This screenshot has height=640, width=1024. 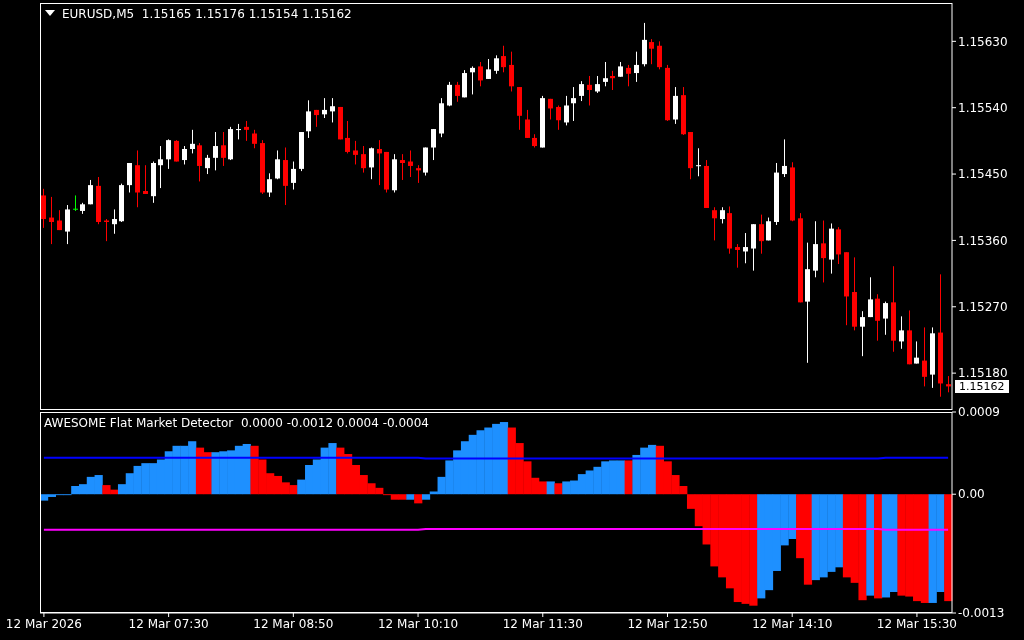 I want to click on y-tick-label: 1.15270, so click(x=983, y=307).